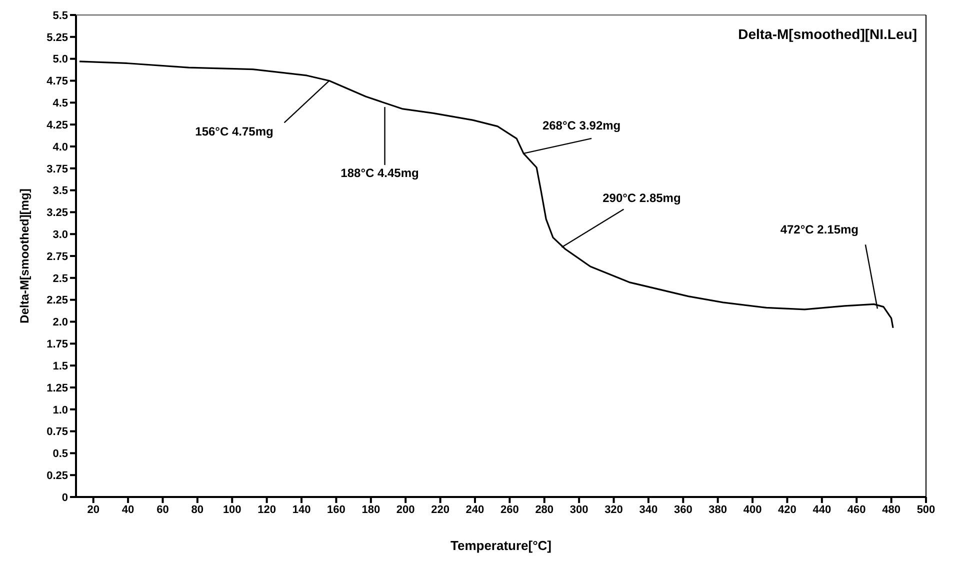  I want to click on y-tick-label: 4.25, so click(57, 125).